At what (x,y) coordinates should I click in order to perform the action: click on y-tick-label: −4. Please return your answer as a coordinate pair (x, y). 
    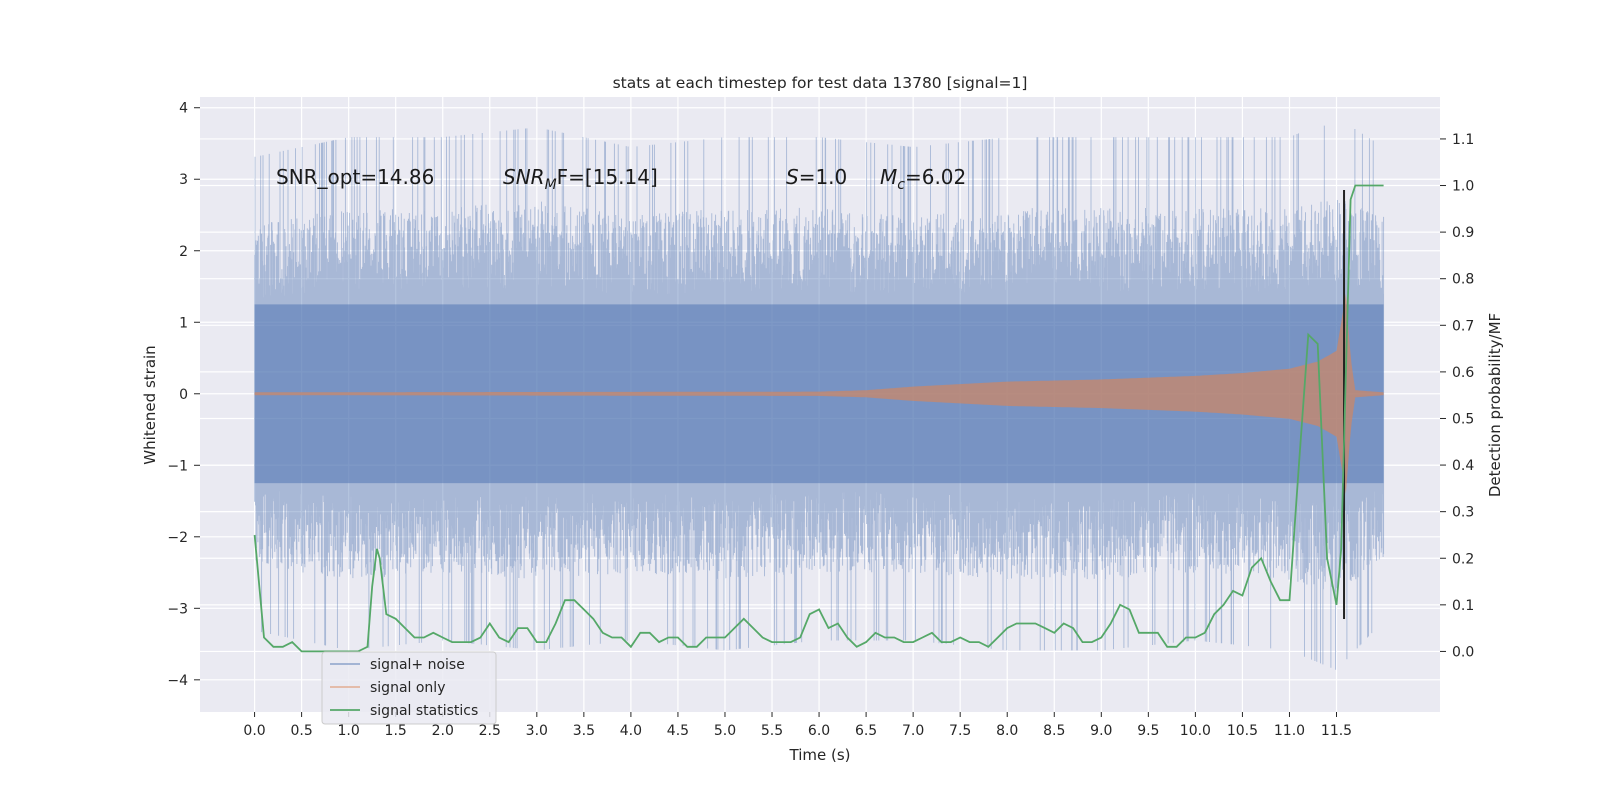
    Looking at the image, I should click on (177, 681).